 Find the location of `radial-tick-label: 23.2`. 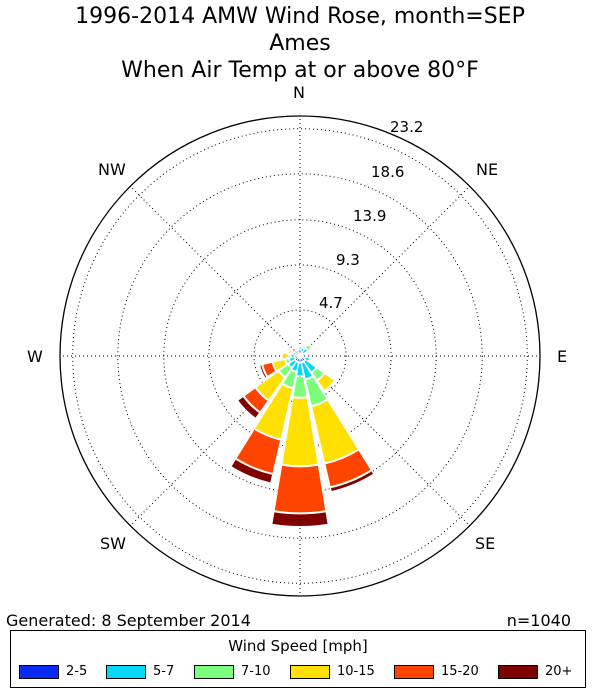

radial-tick-label: 23.2 is located at coordinates (406, 127).